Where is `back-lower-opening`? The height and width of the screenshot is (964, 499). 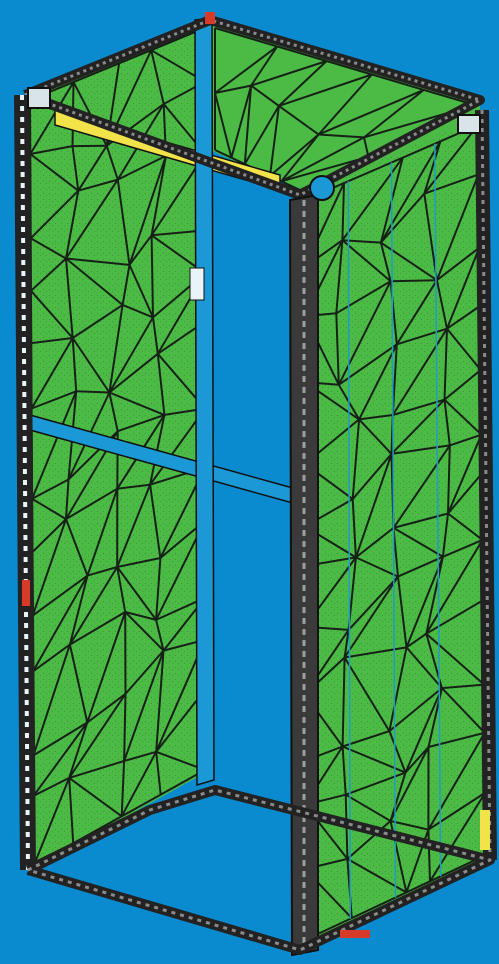 back-lower-opening is located at coordinates (257, 750).